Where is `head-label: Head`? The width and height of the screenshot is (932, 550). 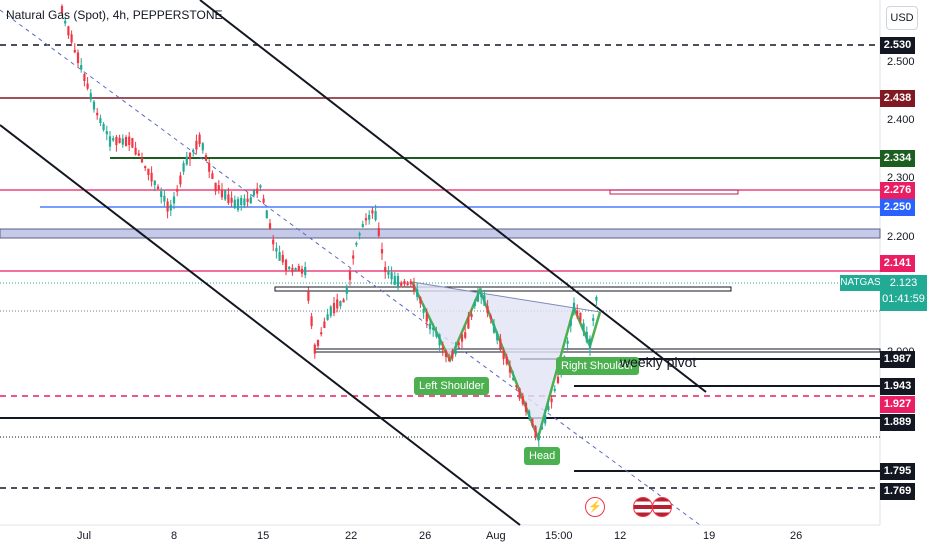
head-label: Head is located at coordinates (542, 456).